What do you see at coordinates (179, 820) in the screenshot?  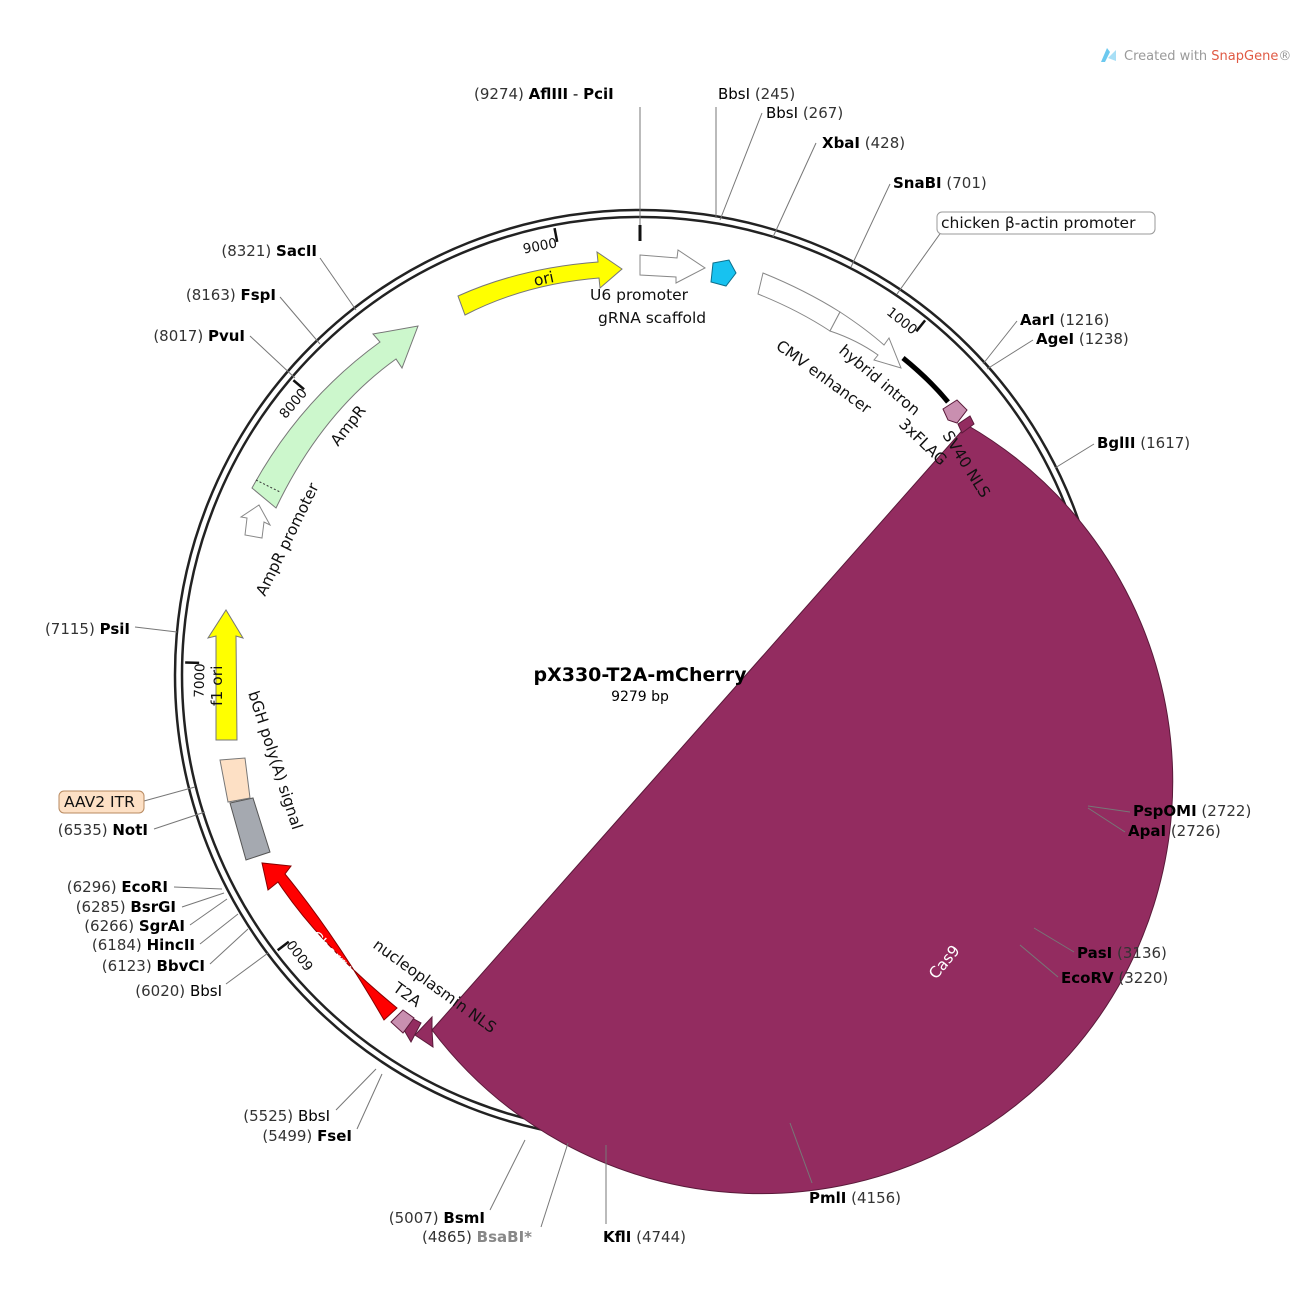 I see `noti-leader-line` at bounding box center [179, 820].